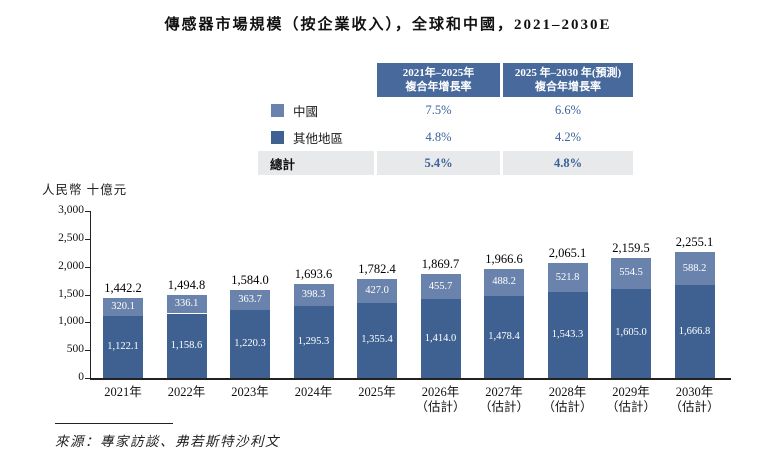 This screenshot has height=457, width=776. I want to click on bar-segment-other-2028年, so click(567, 335).